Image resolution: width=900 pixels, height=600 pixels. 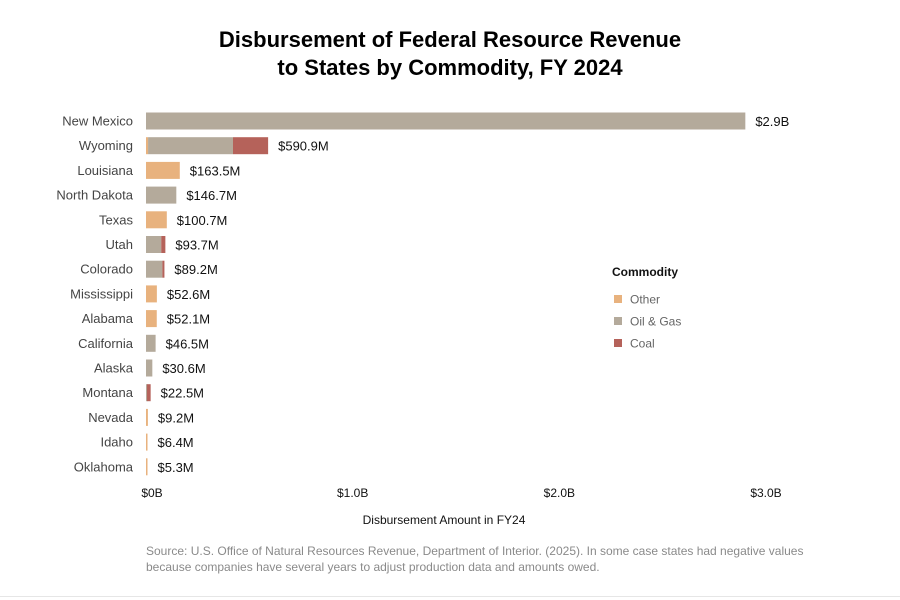 What do you see at coordinates (147, 417) in the screenshot?
I see `bar-nevada-other` at bounding box center [147, 417].